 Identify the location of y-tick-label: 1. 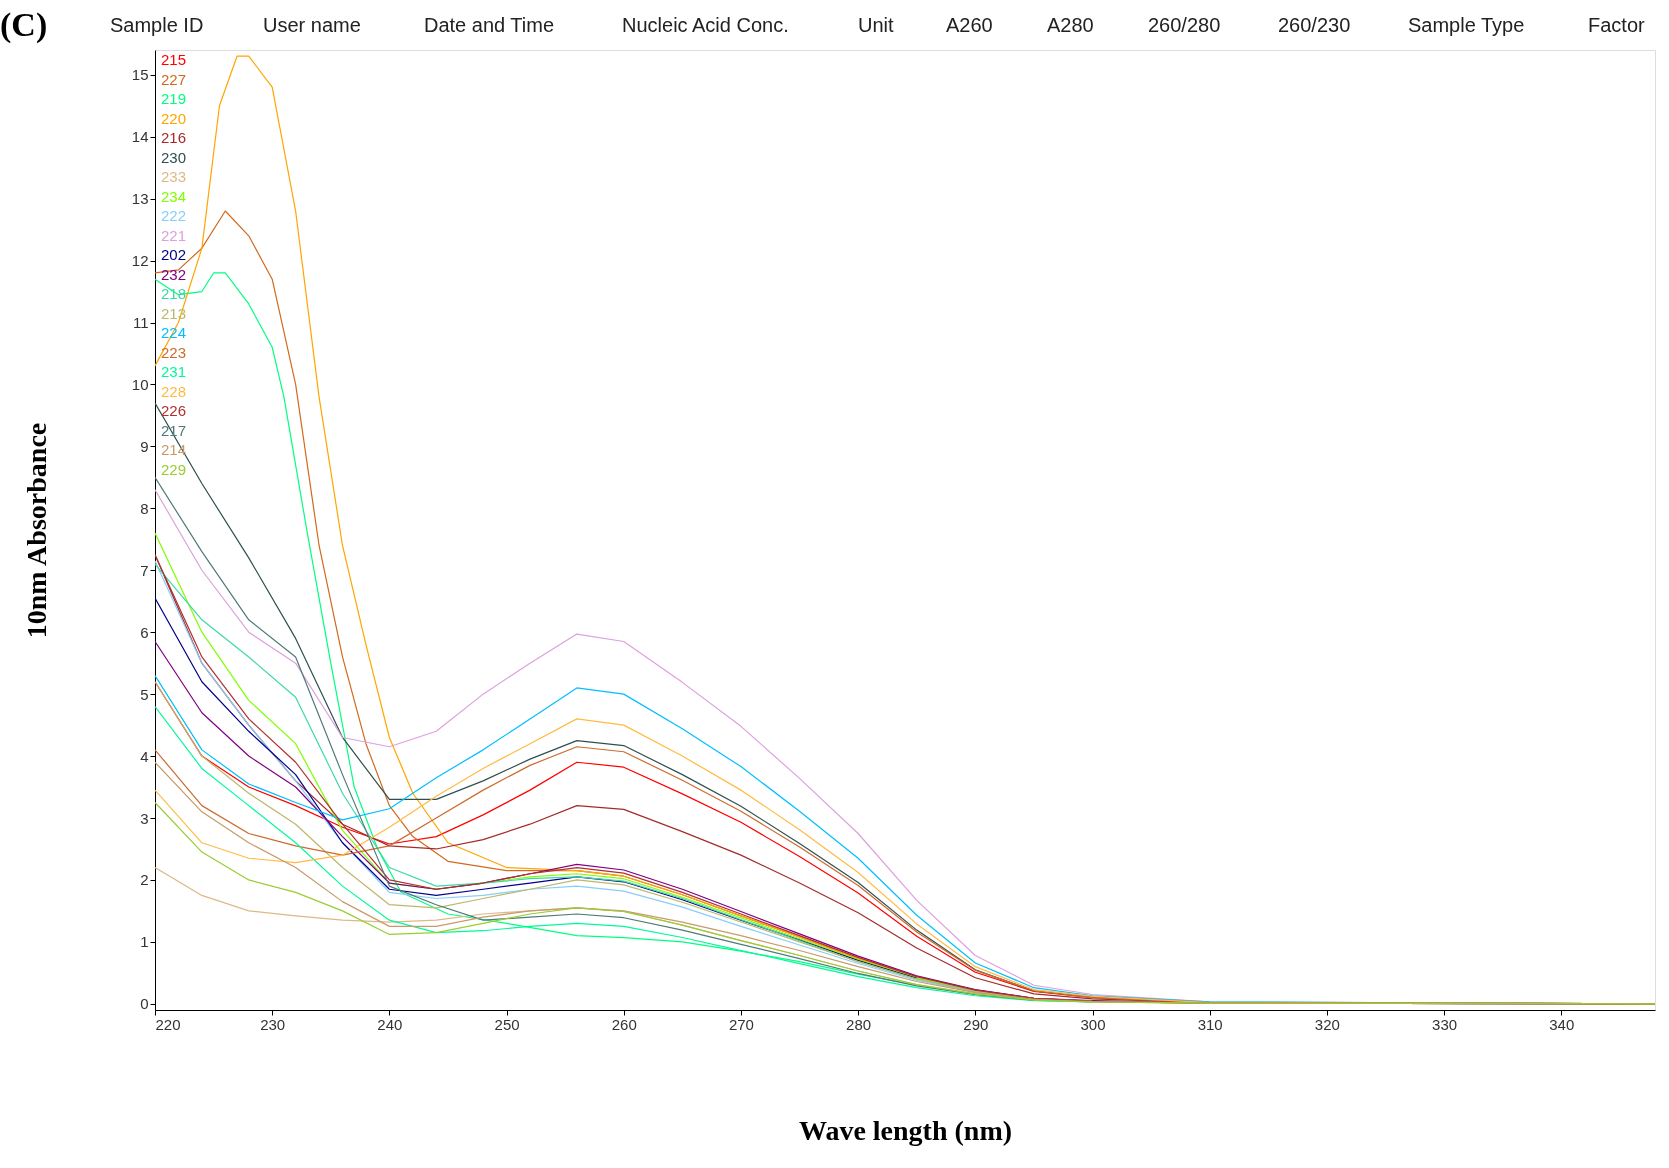
(144, 942).